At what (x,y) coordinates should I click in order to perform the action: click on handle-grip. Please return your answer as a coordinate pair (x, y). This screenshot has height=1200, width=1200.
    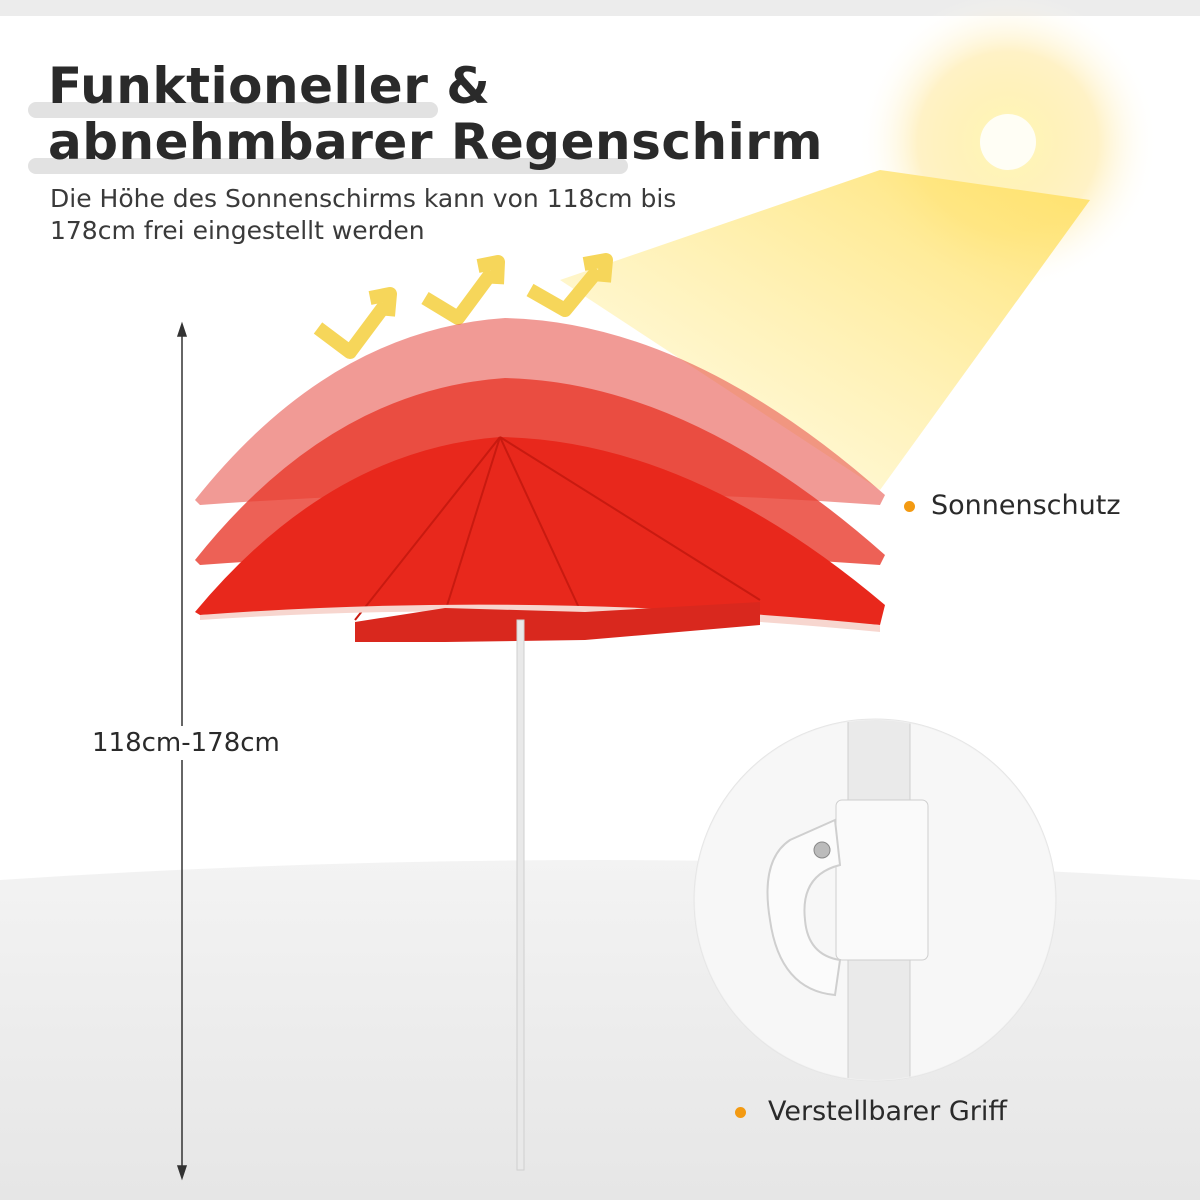
    Looking at the image, I should click on (804, 907).